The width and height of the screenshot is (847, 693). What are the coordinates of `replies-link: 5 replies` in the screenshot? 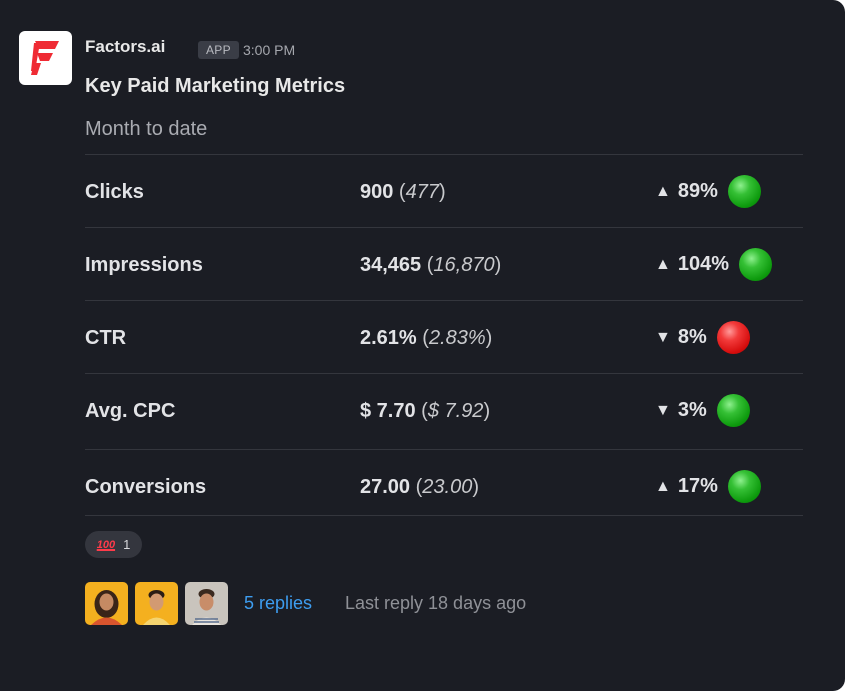 It's located at (278, 603).